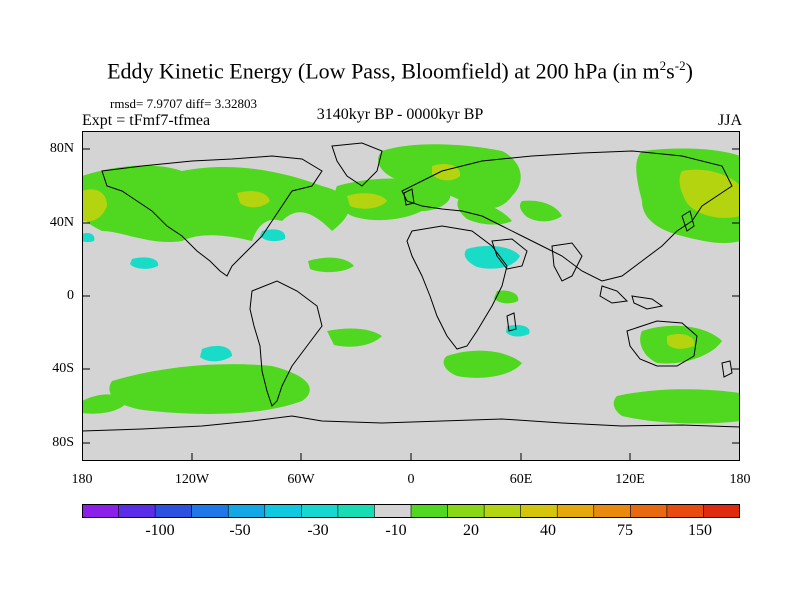 The image size is (800, 600). What do you see at coordinates (183, 103) in the screenshot?
I see `stats-text: rmsd= 7.9707 diff= 3.32803` at bounding box center [183, 103].